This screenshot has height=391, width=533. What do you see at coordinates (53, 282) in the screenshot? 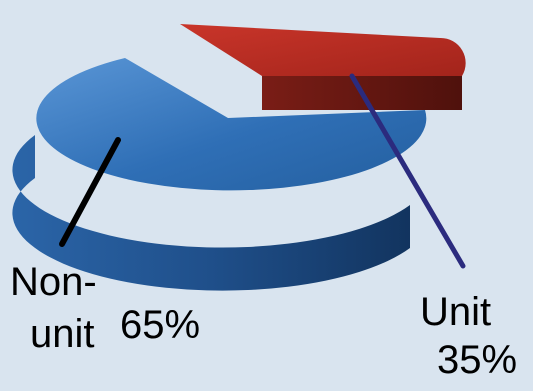
I see `label-non-unit-line1: Non-` at bounding box center [53, 282].